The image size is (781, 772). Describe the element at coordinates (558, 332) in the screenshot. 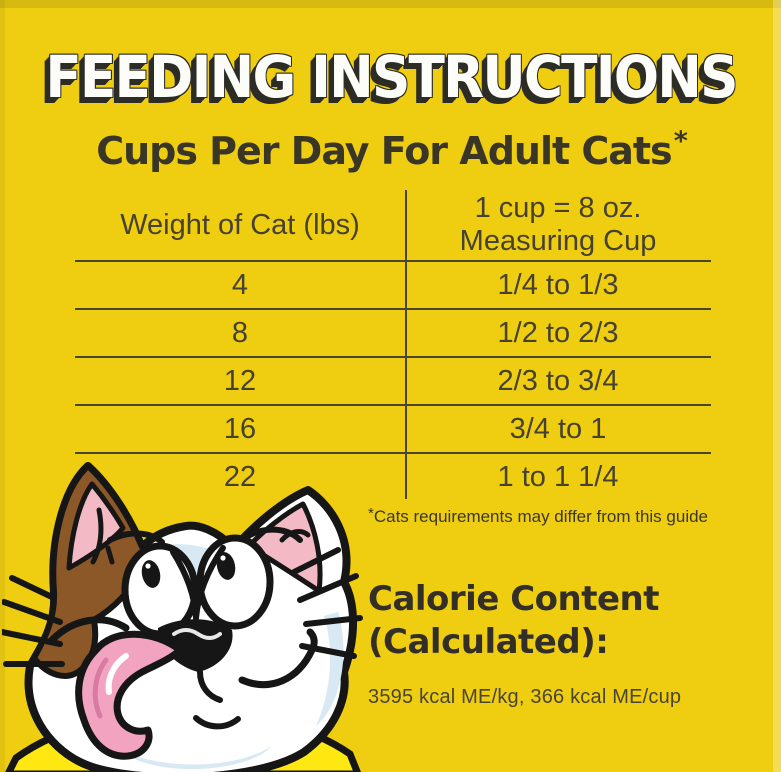

I see `cups-value: 1/2 to 2/3` at that location.